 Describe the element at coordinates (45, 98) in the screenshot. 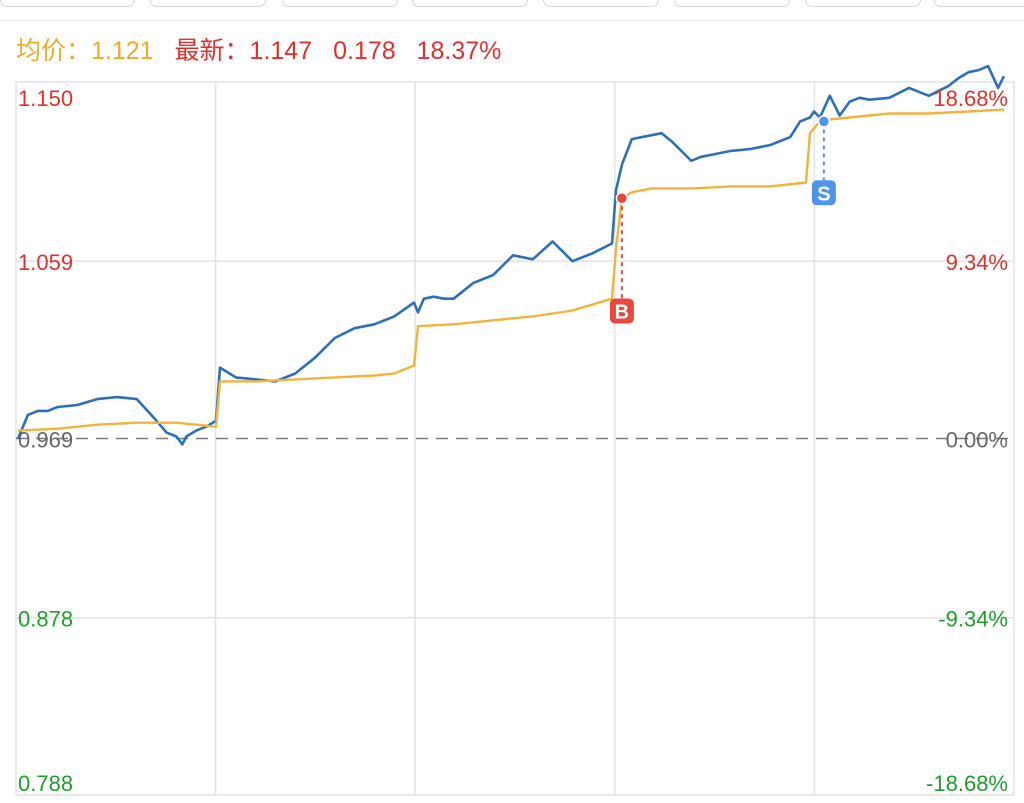

I see `y-tick-label-left: 1.150` at that location.